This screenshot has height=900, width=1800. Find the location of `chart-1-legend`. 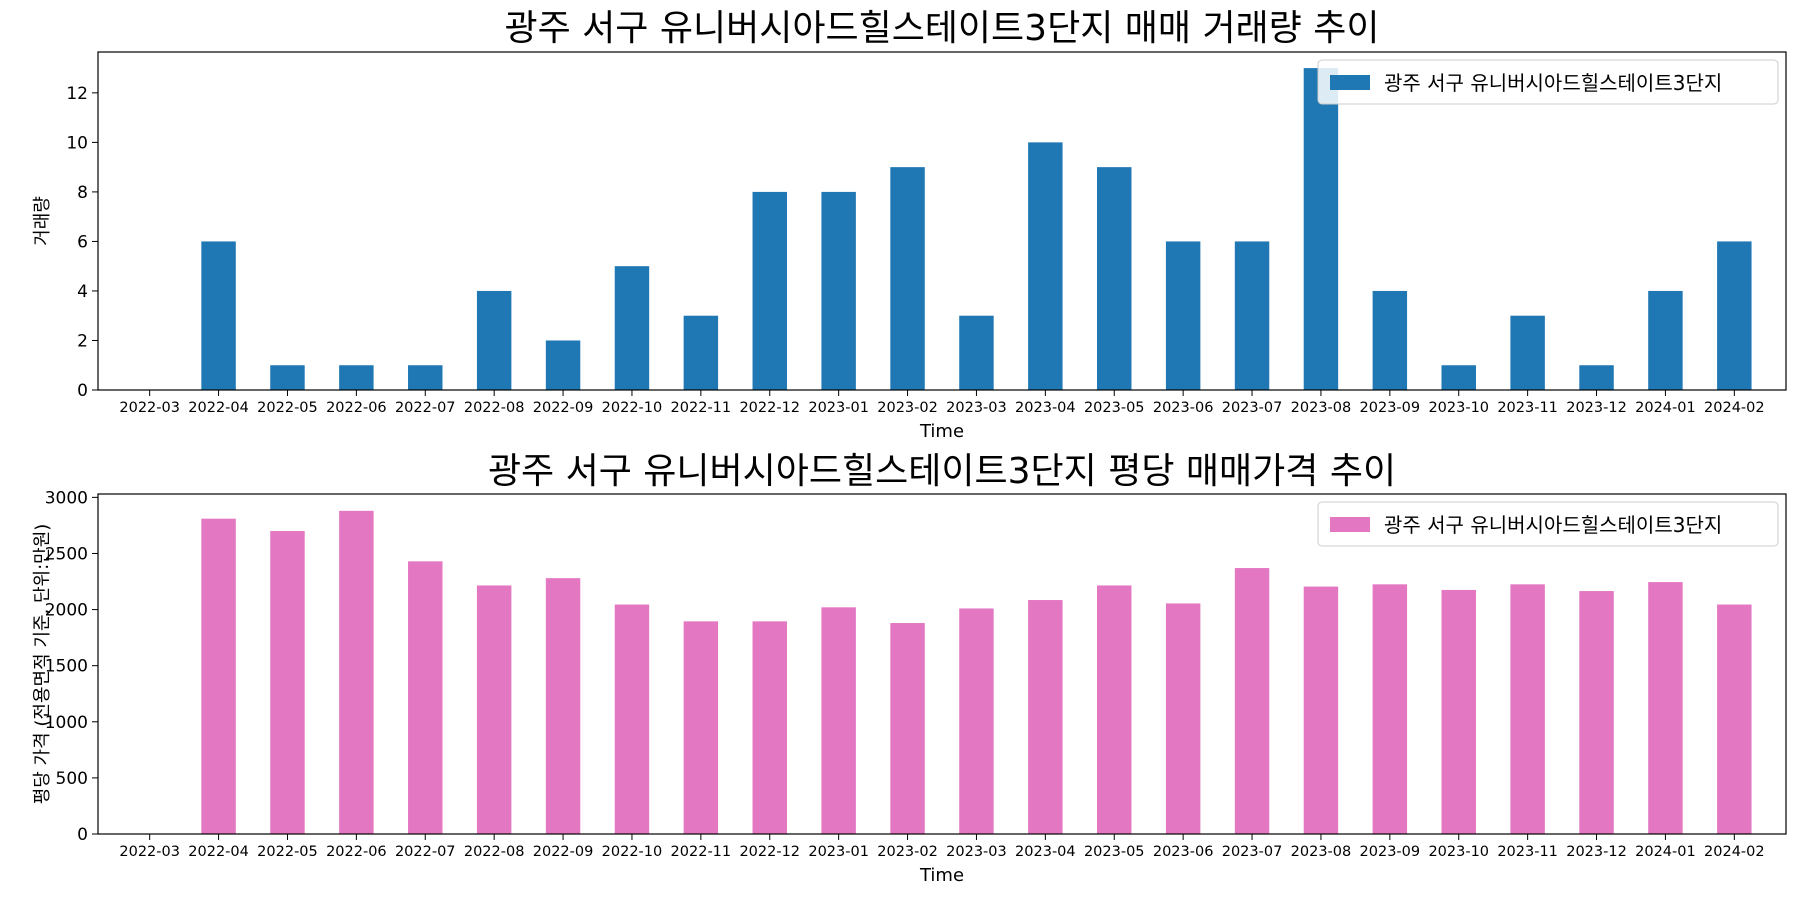

chart-1-legend is located at coordinates (1548, 82).